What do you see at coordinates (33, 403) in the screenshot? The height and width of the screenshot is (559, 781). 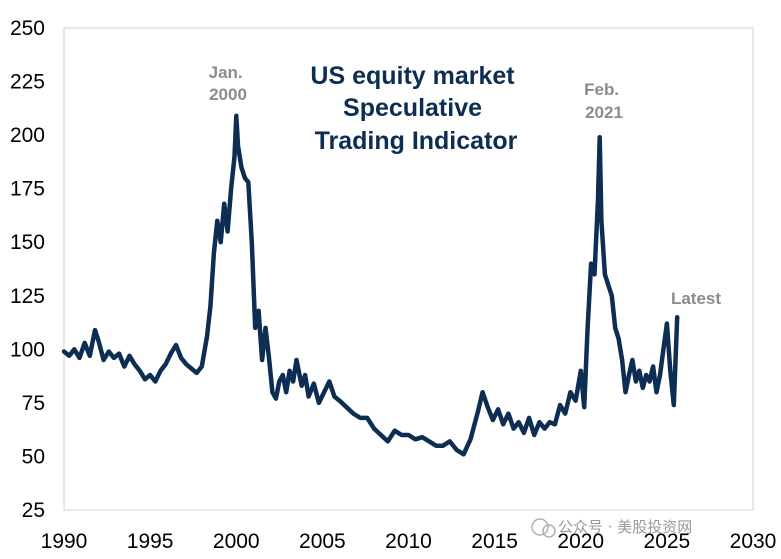 I see `y-tick-label: 75` at bounding box center [33, 403].